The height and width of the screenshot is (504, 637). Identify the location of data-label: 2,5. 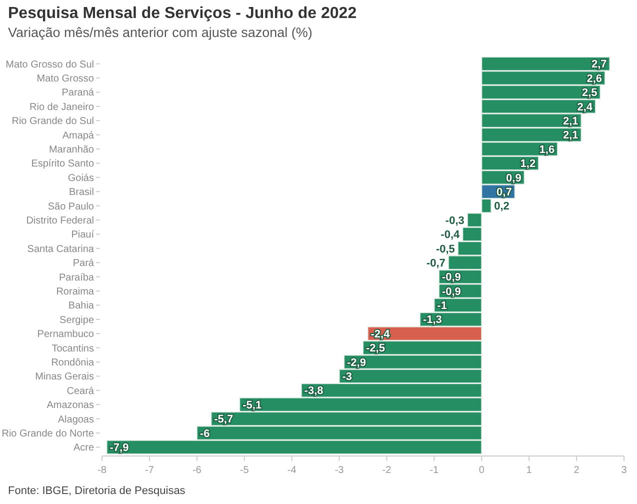
(590, 93).